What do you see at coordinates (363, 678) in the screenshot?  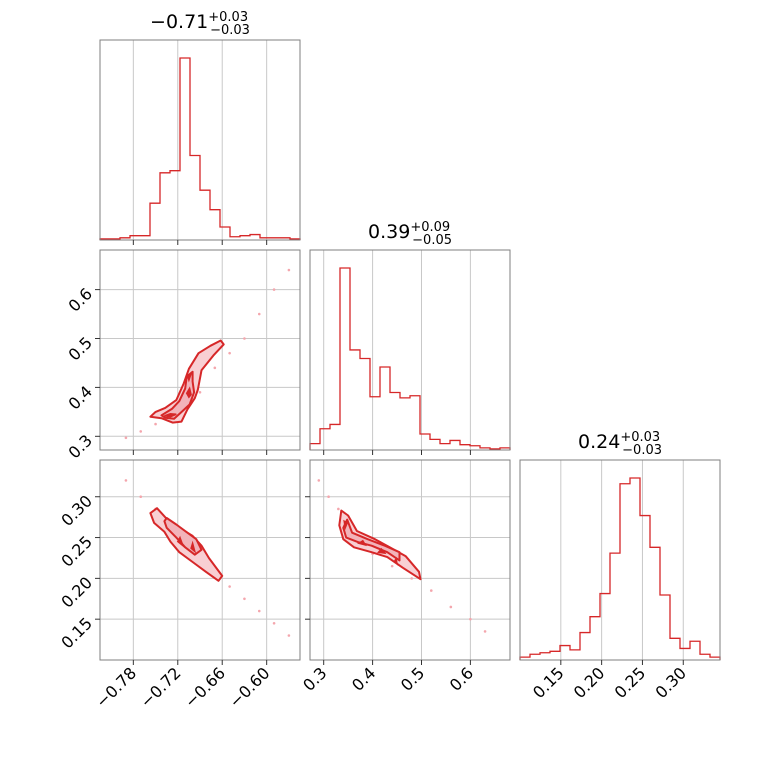 I see `x-tick-label: 0.4` at bounding box center [363, 678].